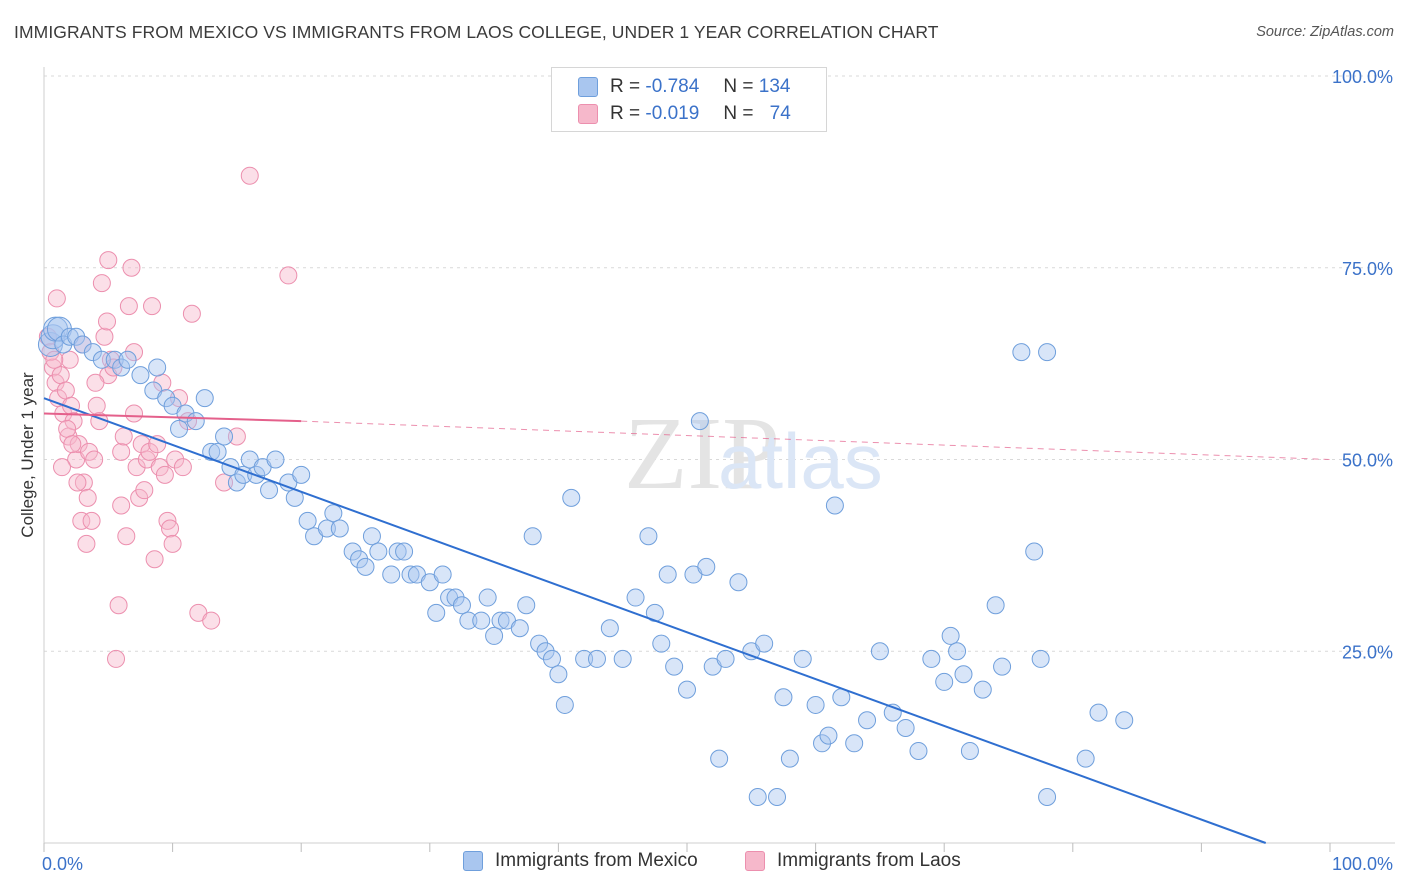 This screenshot has width=1406, height=892. What do you see at coordinates (800, 461) in the screenshot?
I see `watermark-atlas: atlas` at bounding box center [800, 461].